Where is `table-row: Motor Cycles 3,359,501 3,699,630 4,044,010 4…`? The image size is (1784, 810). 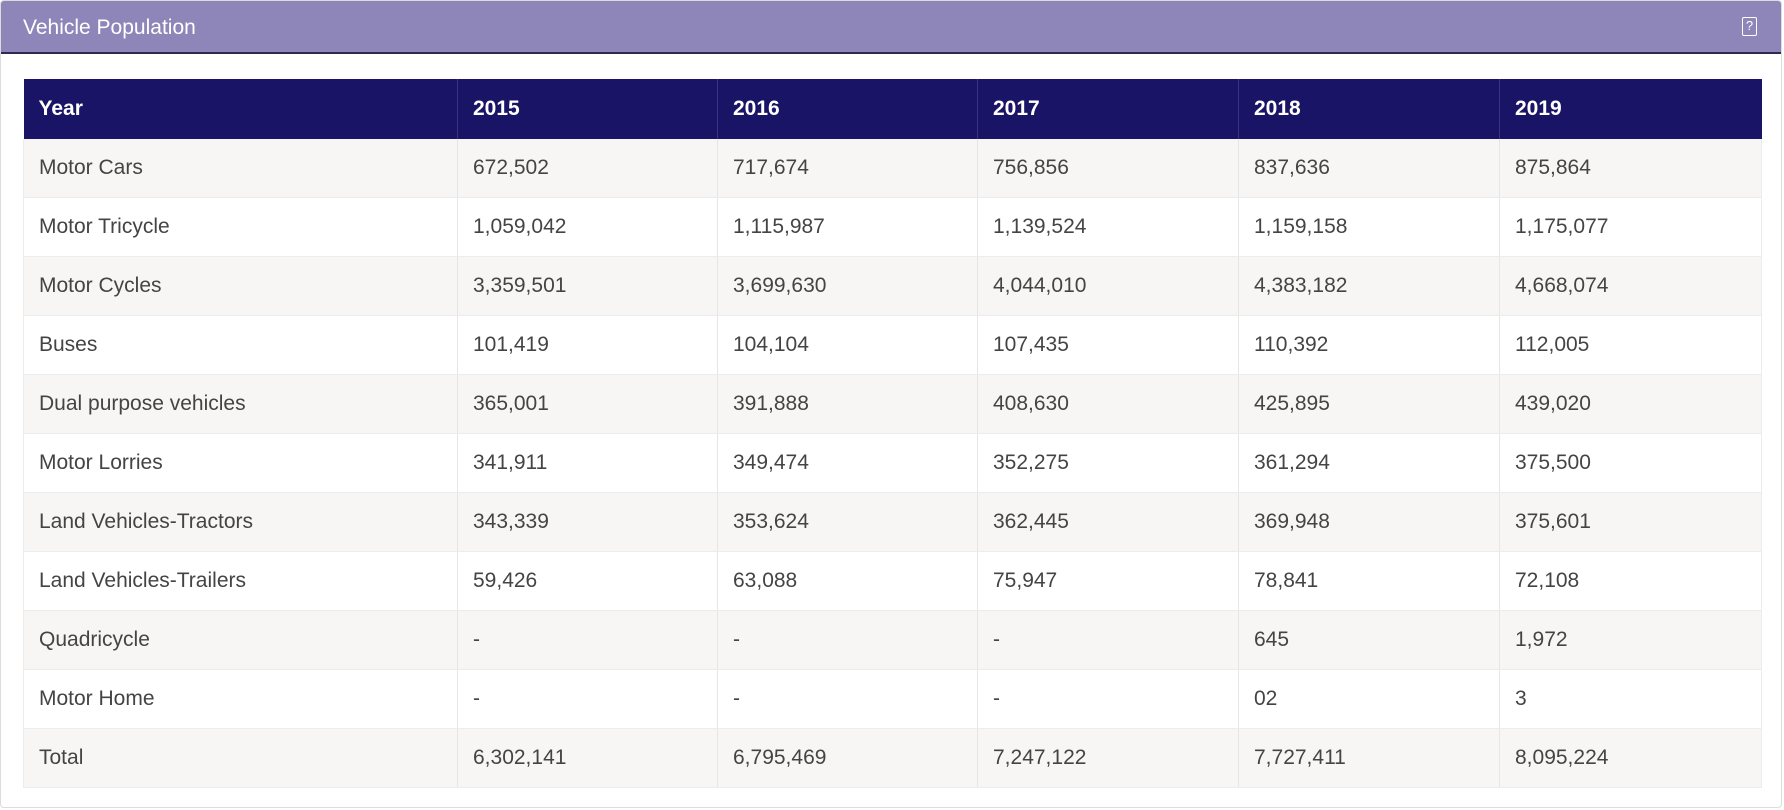 table-row: Motor Cycles 3,359,501 3,699,630 4,044,010 4… is located at coordinates (892, 286).